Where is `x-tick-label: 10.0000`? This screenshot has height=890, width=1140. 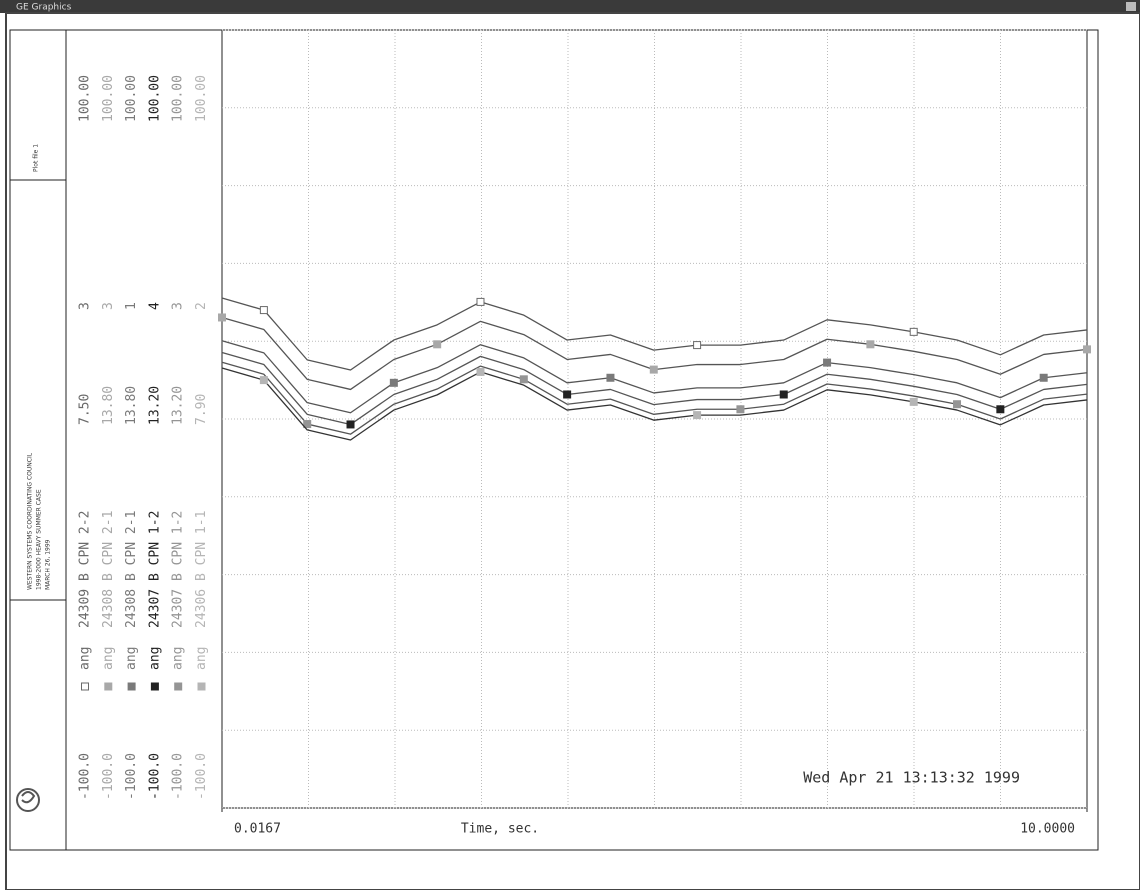
x-tick-label: 10.0000 is located at coordinates (1047, 829).